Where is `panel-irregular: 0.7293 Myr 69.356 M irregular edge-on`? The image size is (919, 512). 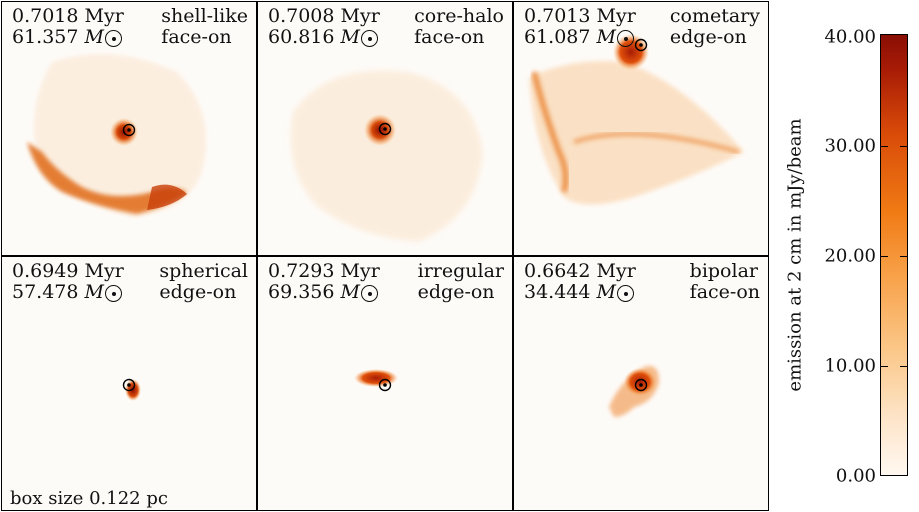 panel-irregular: 0.7293 Myr 69.356 M irregular edge-on is located at coordinates (385, 383).